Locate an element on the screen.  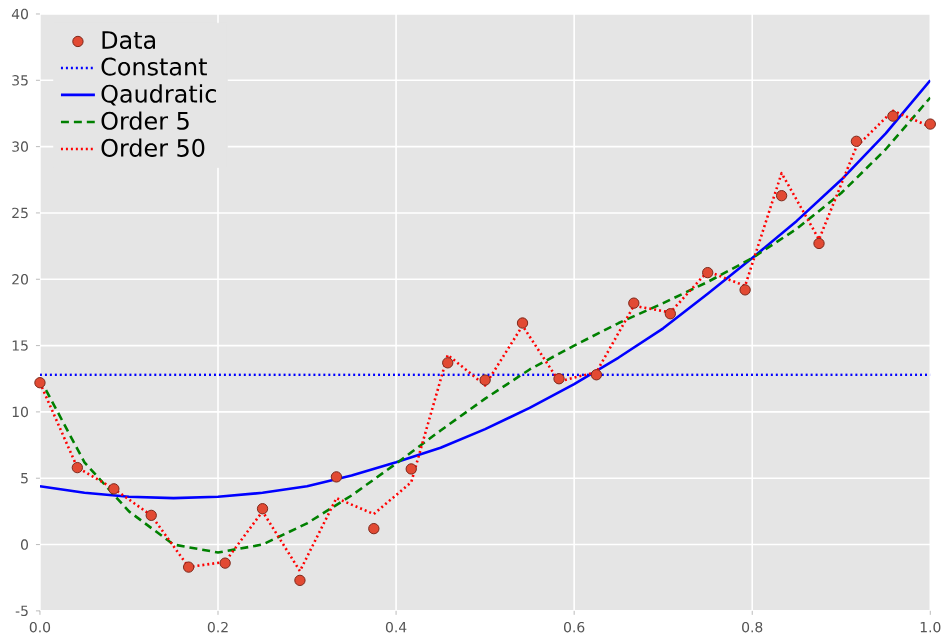
legend-label: Order 50 is located at coordinates (153, 147).